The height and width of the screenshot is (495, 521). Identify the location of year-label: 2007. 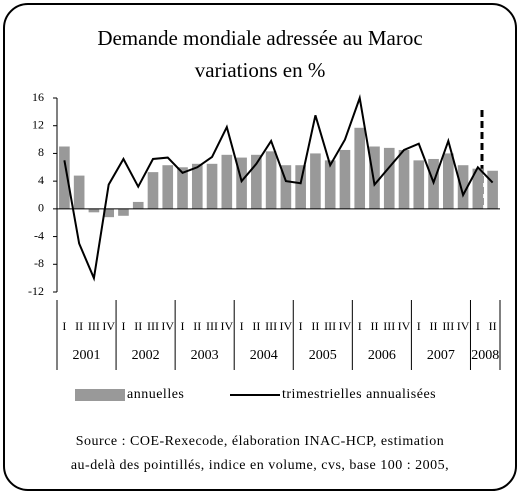
(441, 355).